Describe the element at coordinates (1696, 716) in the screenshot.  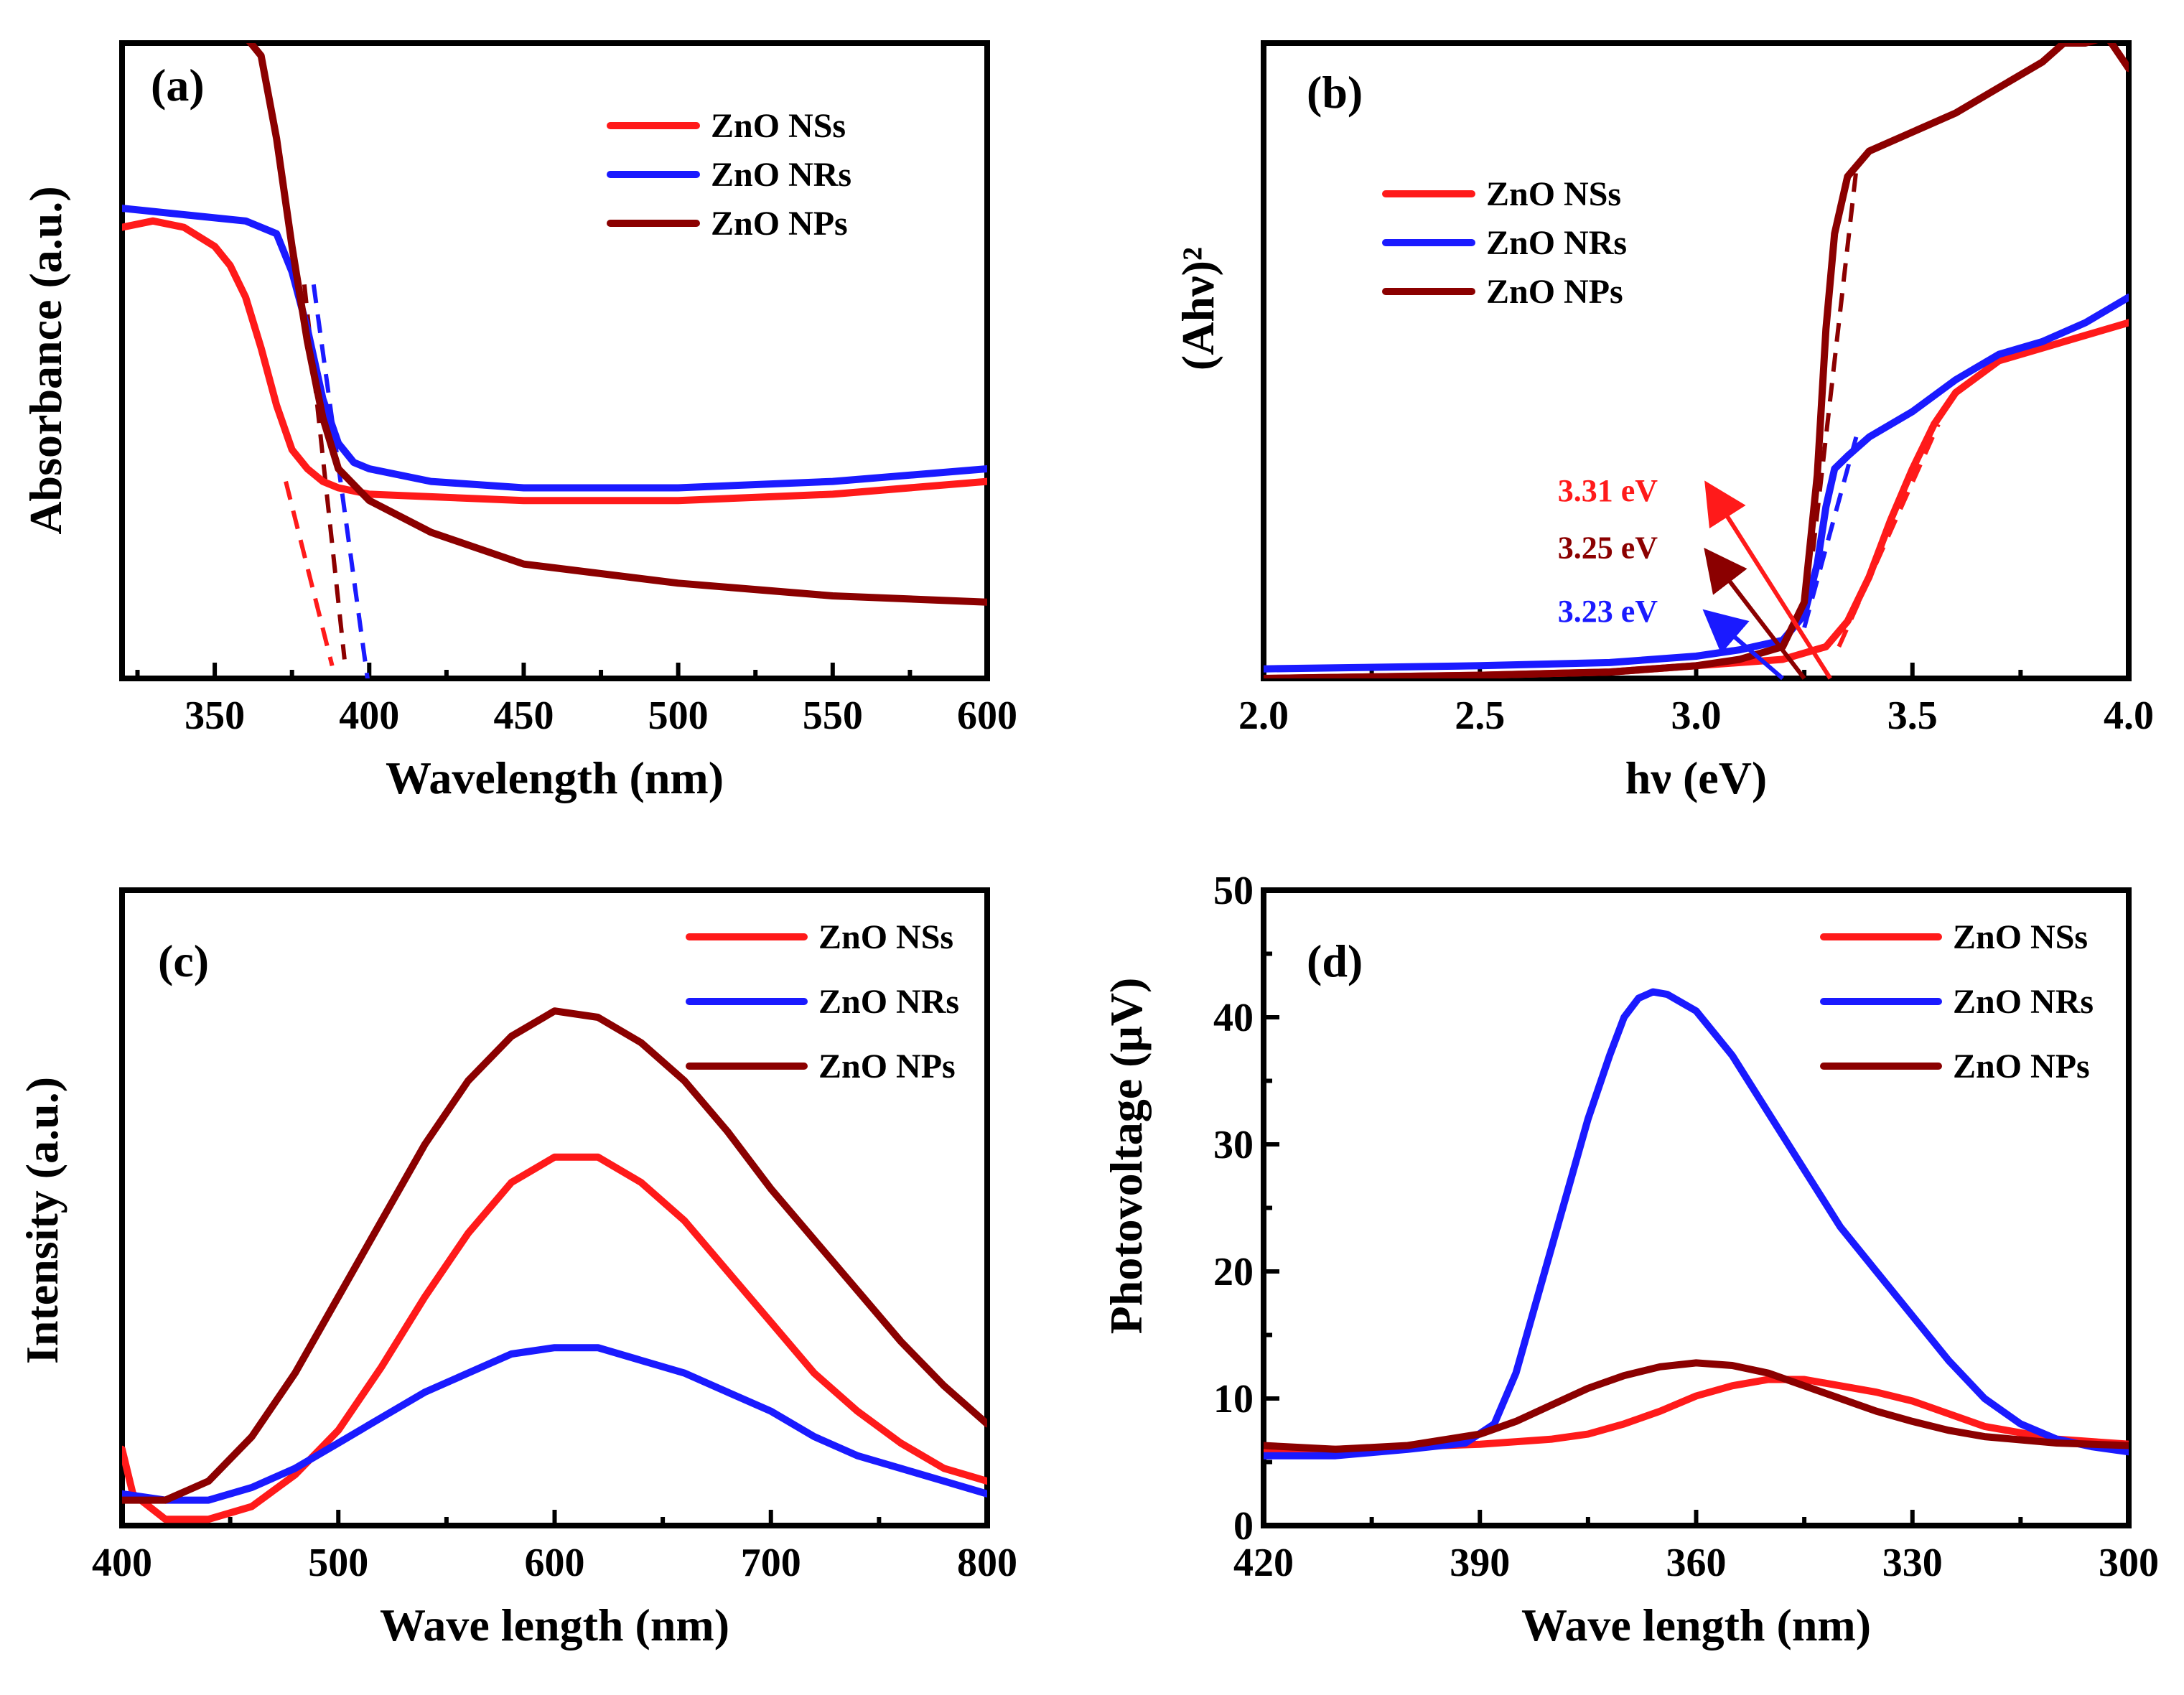
I see `x-tick-label: 3.0` at that location.